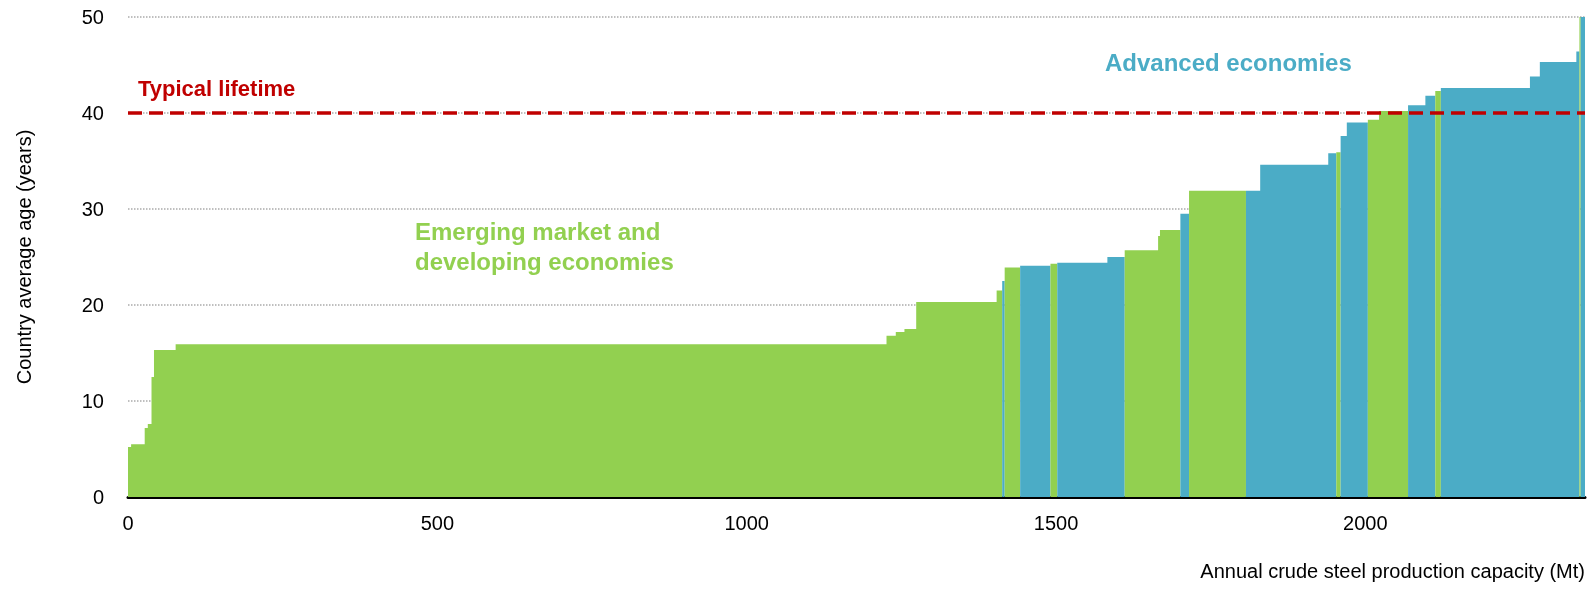  What do you see at coordinates (1228, 62) in the screenshot?
I see `text: Advanced economies` at bounding box center [1228, 62].